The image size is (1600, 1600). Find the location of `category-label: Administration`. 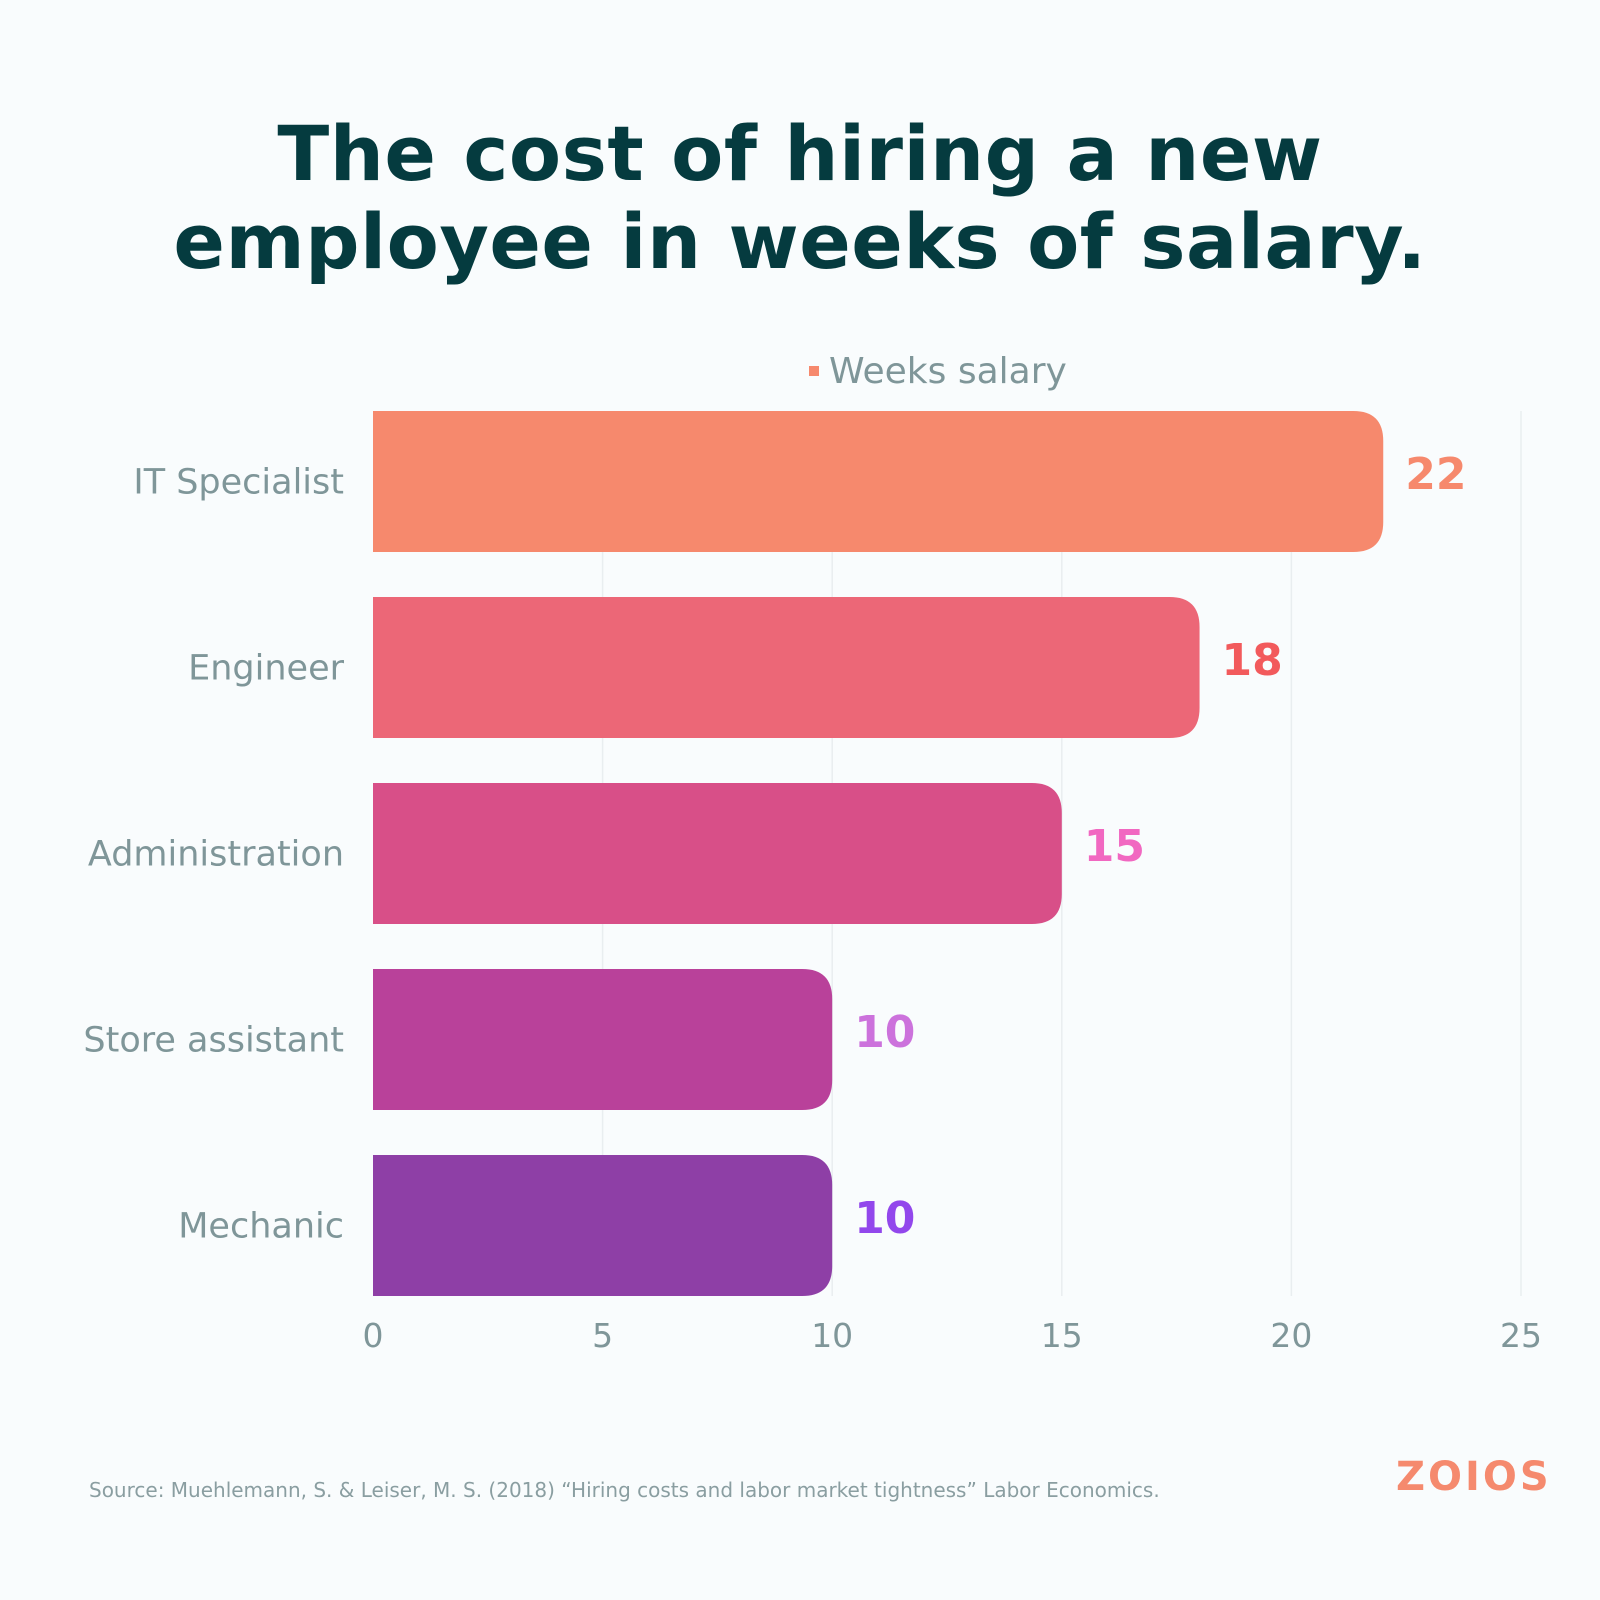

category-label: Administration is located at coordinates (216, 855).